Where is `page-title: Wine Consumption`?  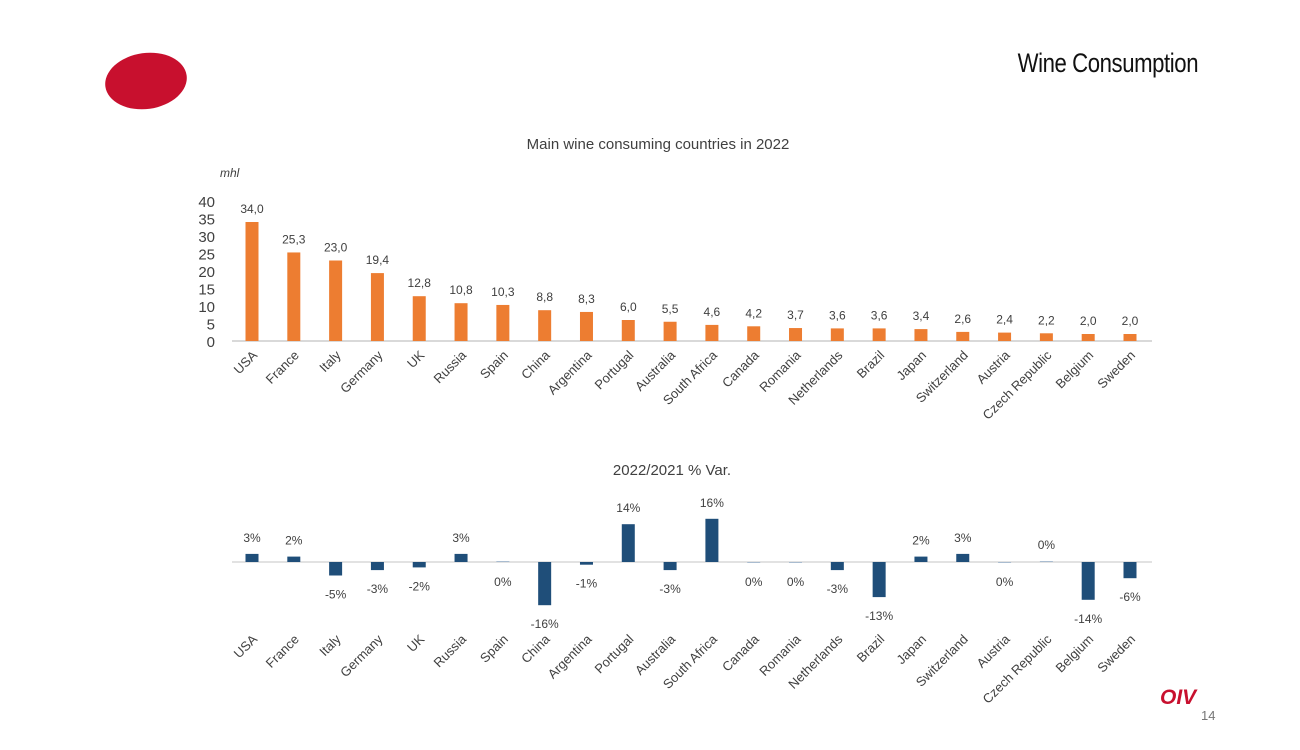 page-title: Wine Consumption is located at coordinates (1108, 63).